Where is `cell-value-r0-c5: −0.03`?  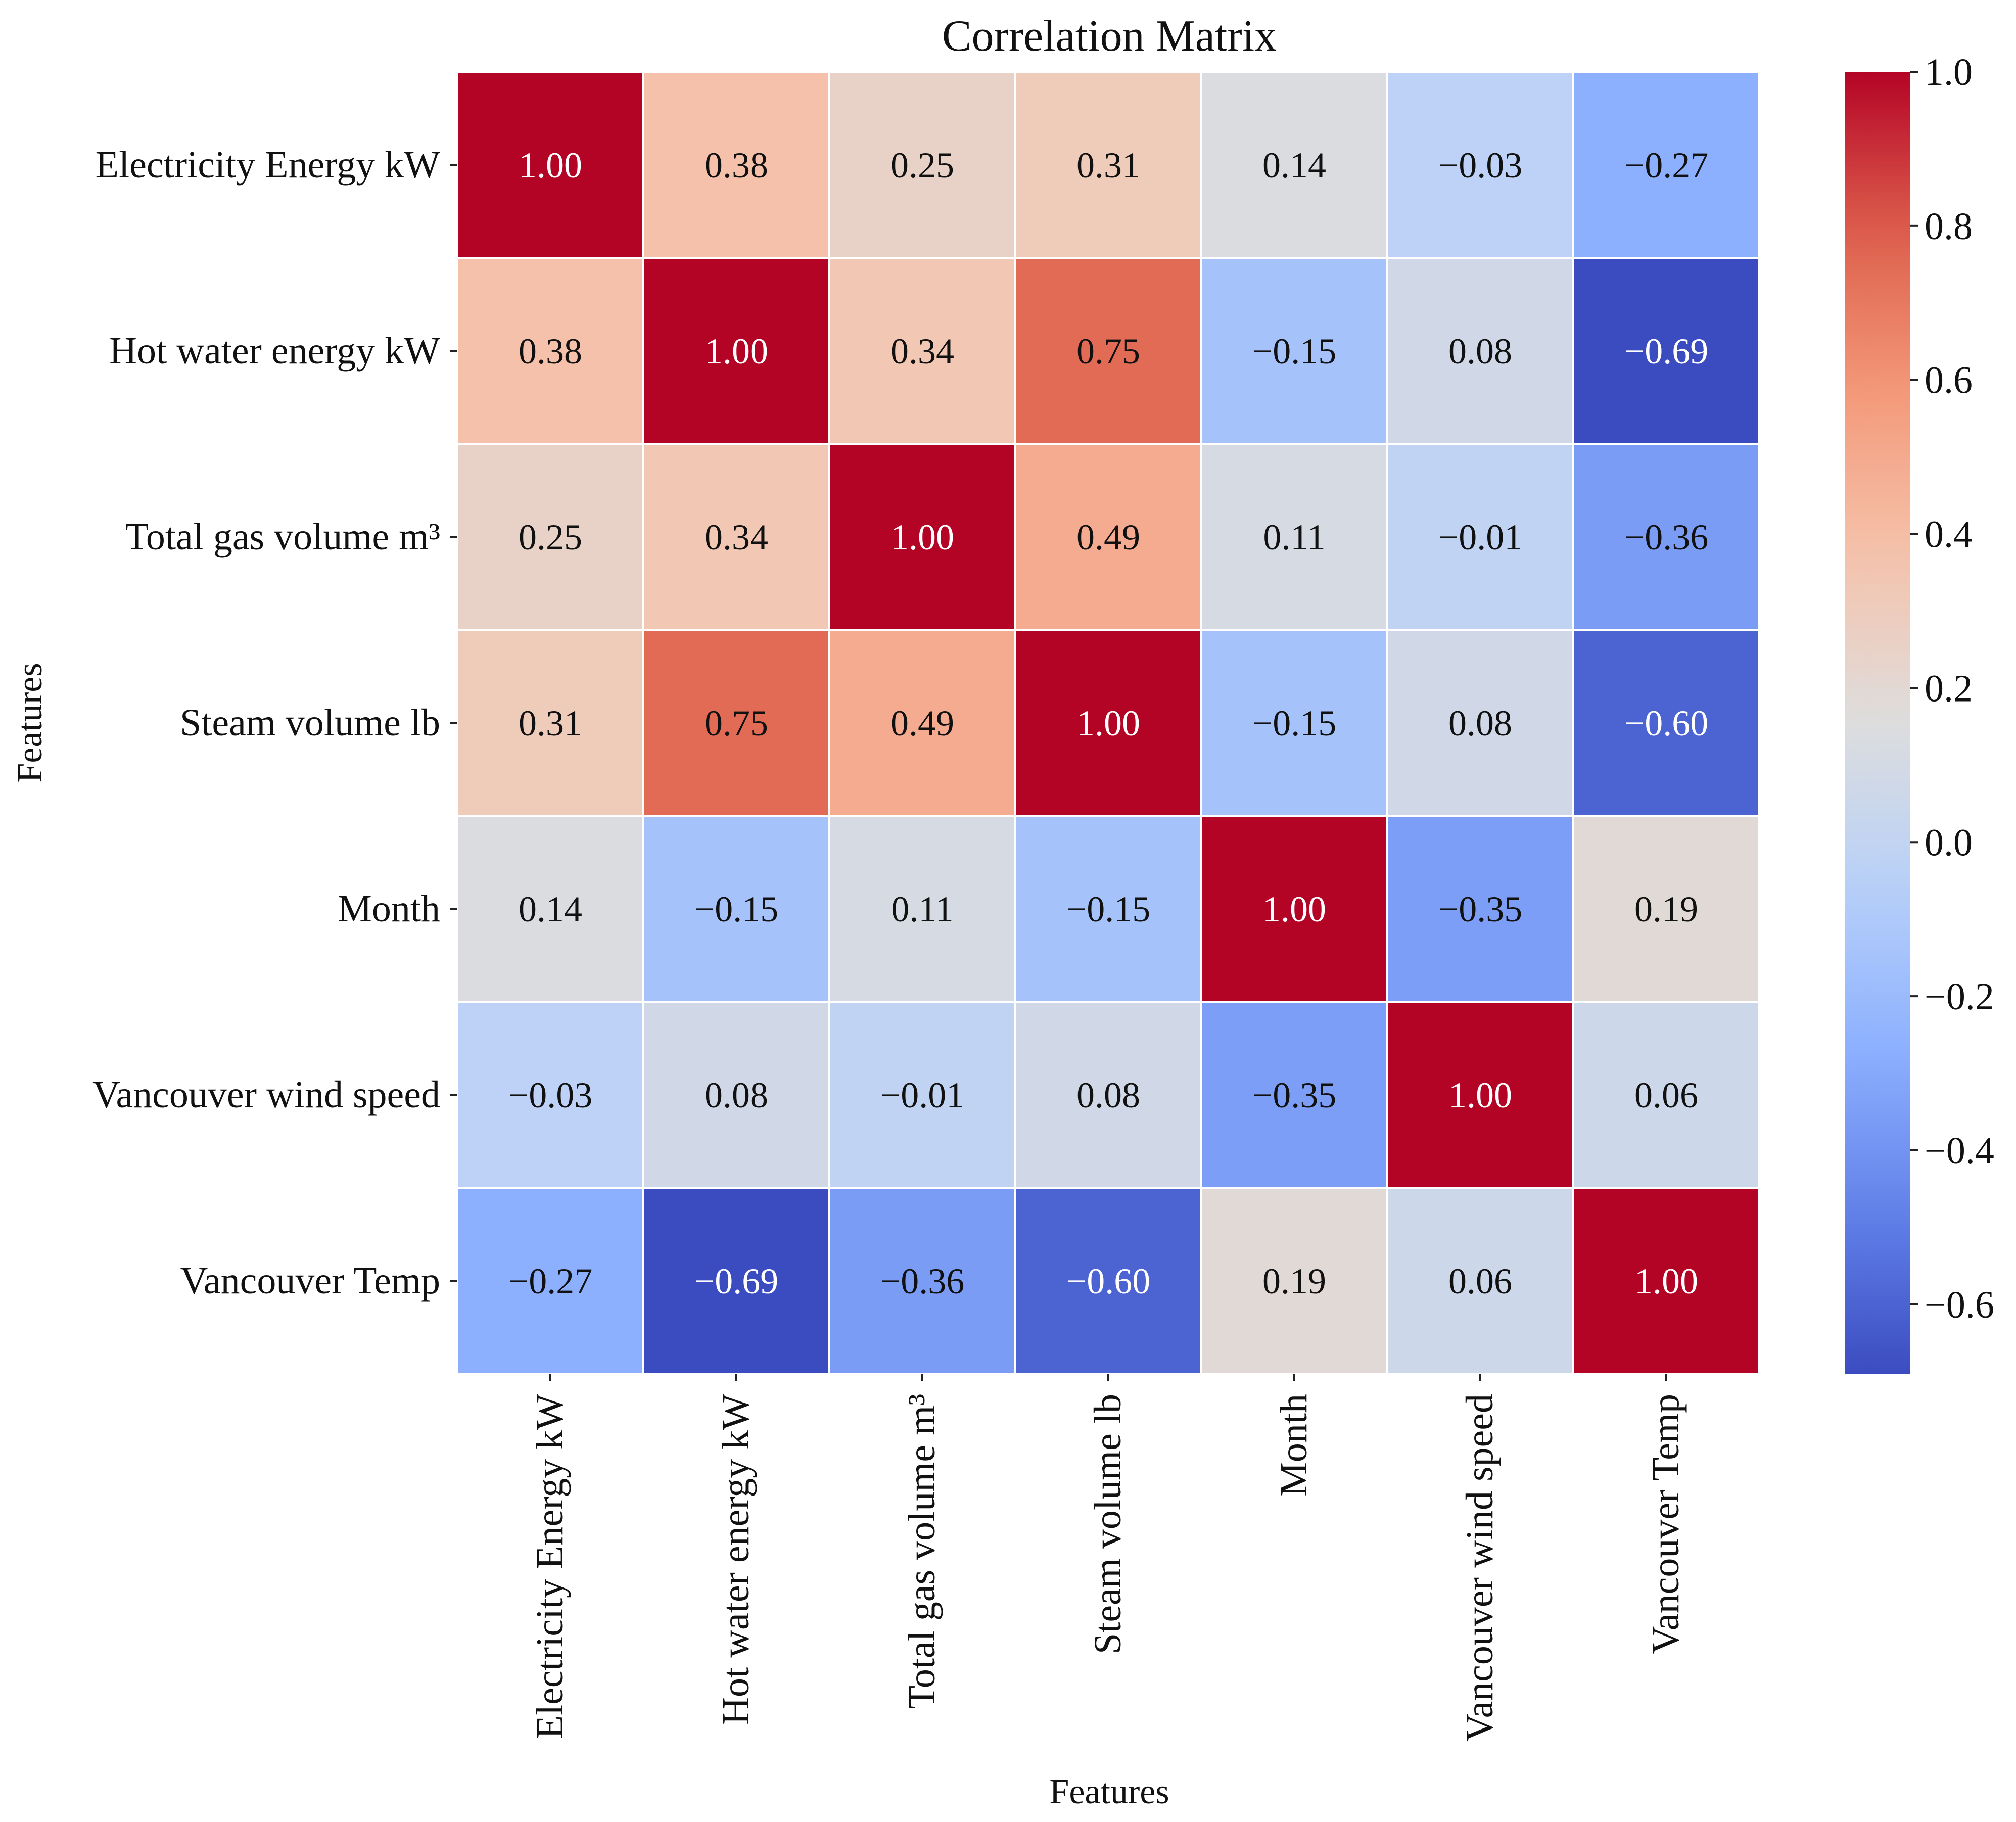
cell-value-r0-c5: −0.03 is located at coordinates (1480, 165).